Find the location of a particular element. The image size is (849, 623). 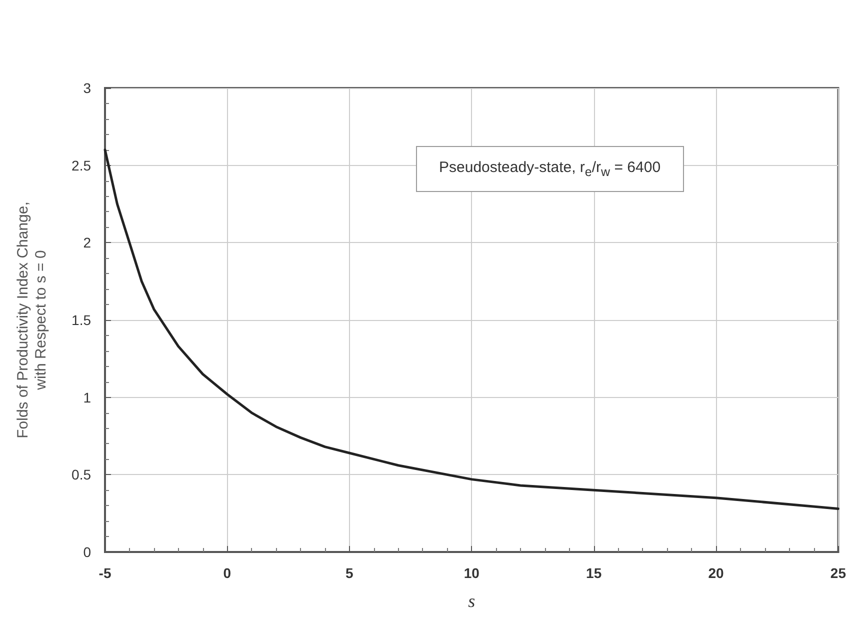

x-tick-label: -5 is located at coordinates (105, 573).